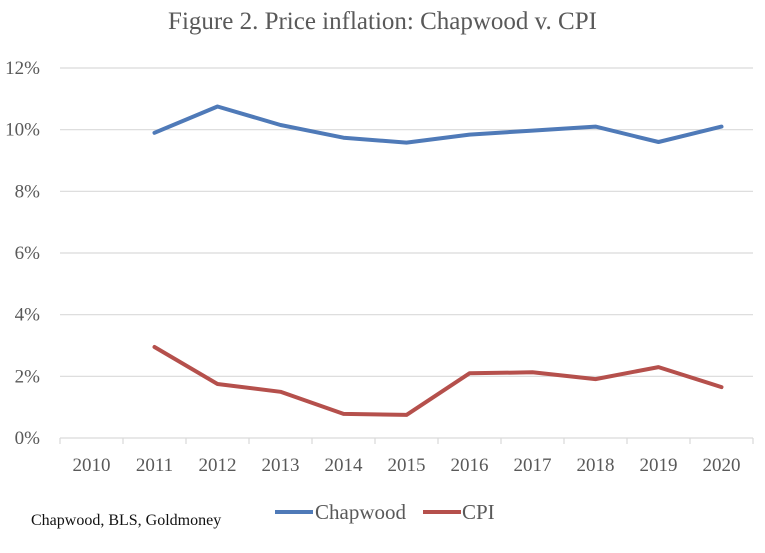 The height and width of the screenshot is (553, 765). What do you see at coordinates (28, 438) in the screenshot?
I see `y-tick-label: 0%` at bounding box center [28, 438].